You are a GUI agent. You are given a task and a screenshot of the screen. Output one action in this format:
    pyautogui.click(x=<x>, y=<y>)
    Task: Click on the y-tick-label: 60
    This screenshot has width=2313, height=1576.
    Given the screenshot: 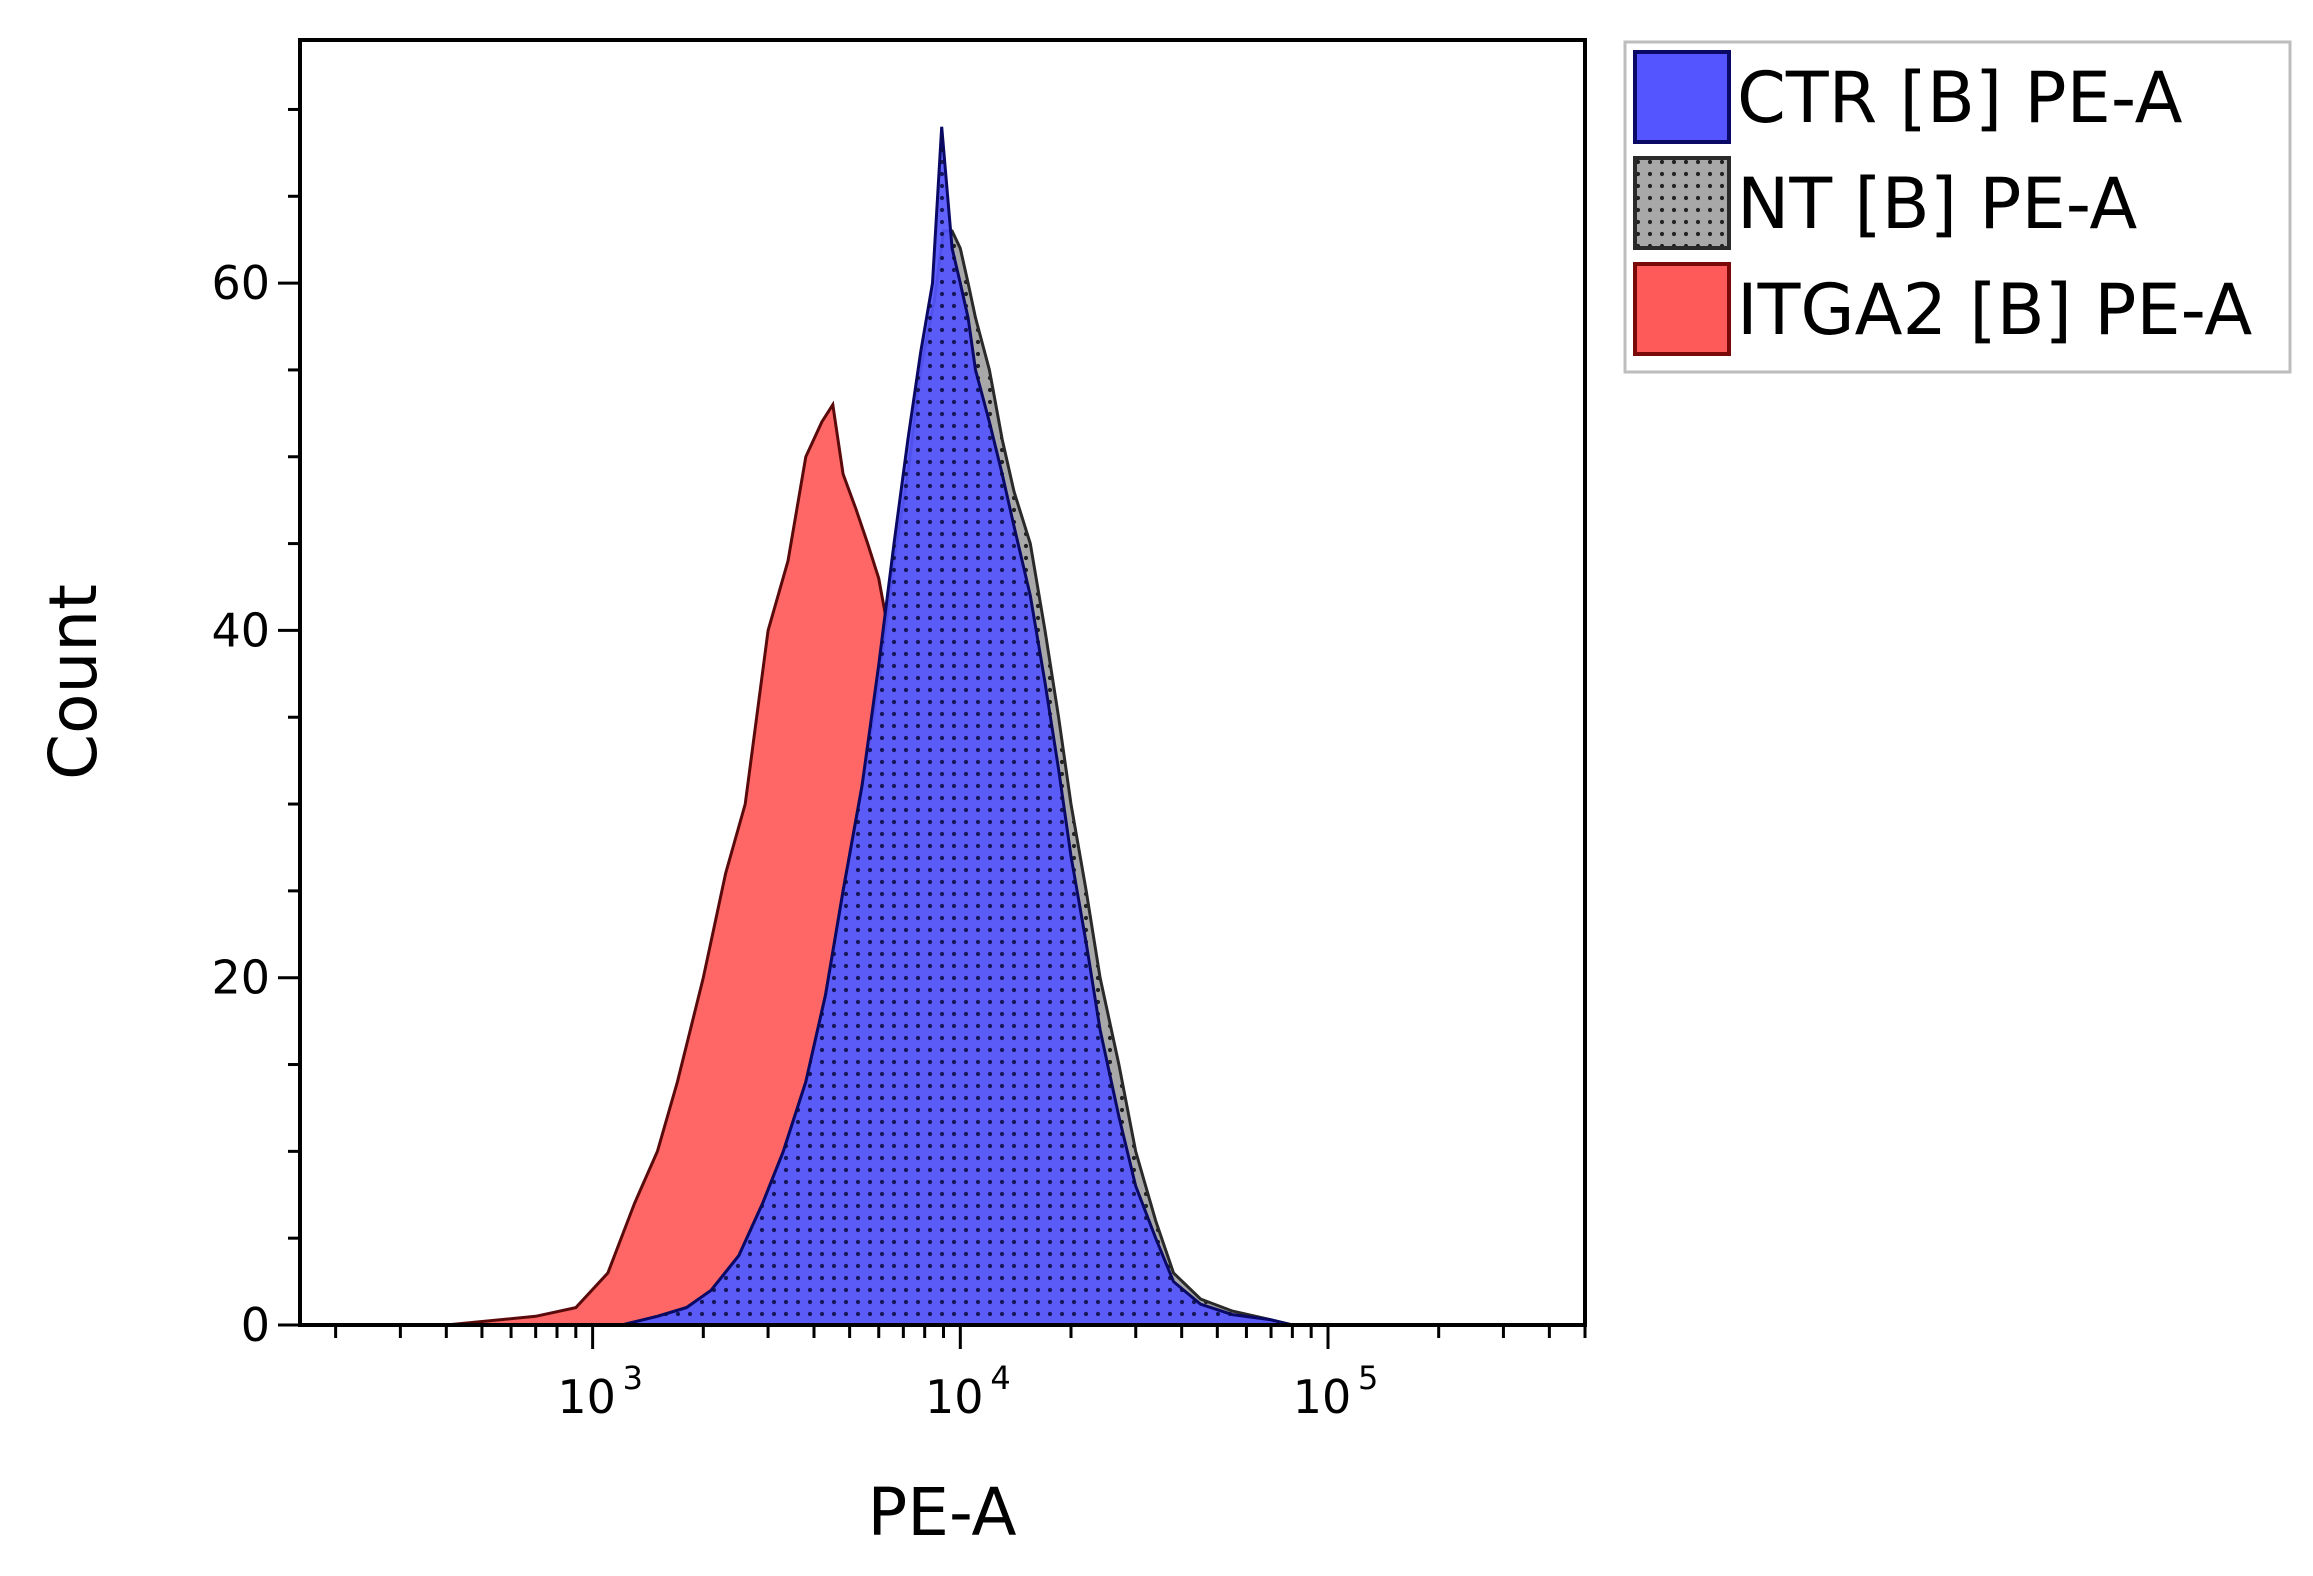 What is the action you would take?
    pyautogui.click(x=240, y=283)
    